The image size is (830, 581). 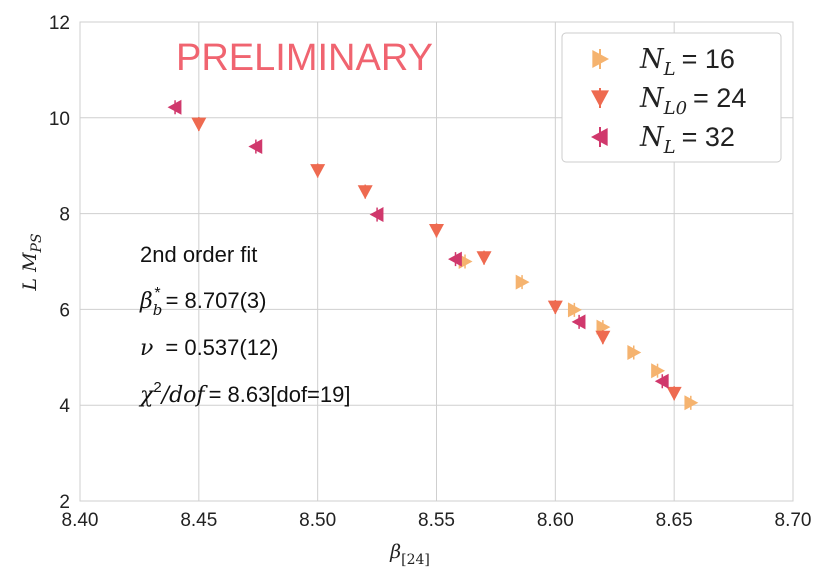 What do you see at coordinates (32, 262) in the screenshot?
I see `y-axis-label: L MPS` at bounding box center [32, 262].